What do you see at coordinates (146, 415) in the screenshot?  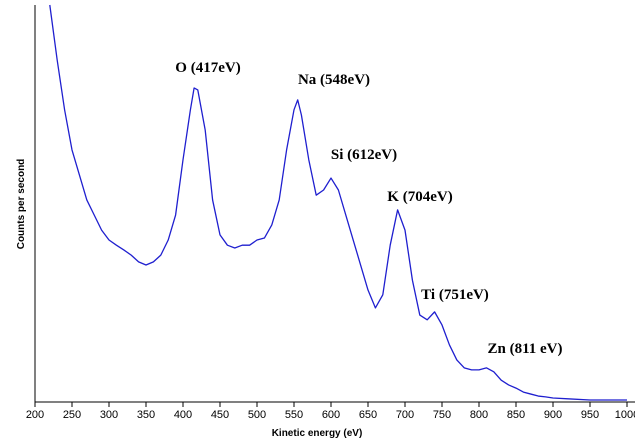 I see `x-tick-label: 350` at bounding box center [146, 415].